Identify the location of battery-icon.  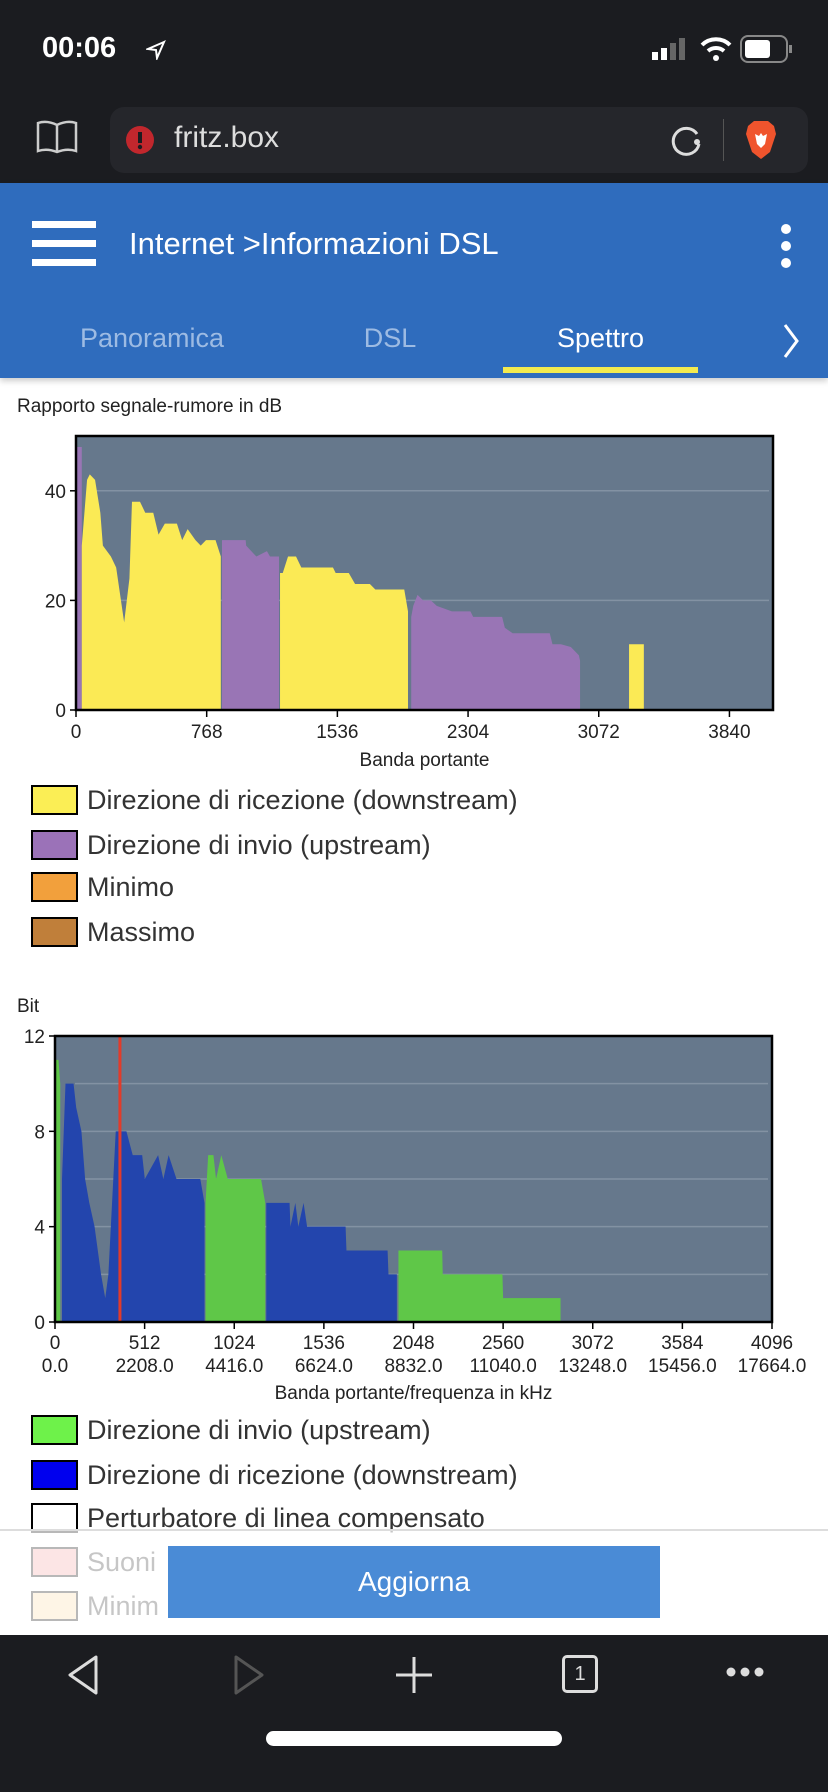
(766, 49).